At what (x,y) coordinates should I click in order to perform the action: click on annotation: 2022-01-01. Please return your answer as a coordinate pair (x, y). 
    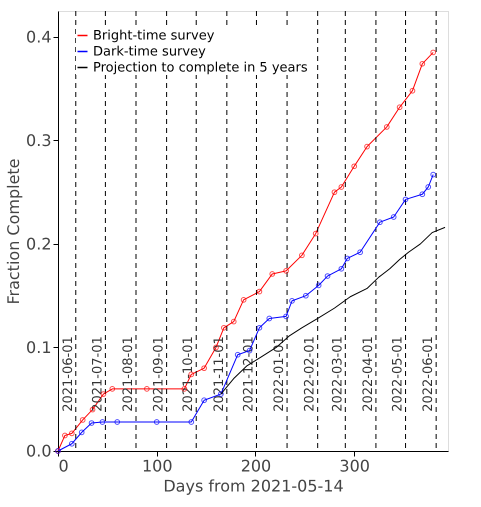
    Looking at the image, I should click on (280, 374).